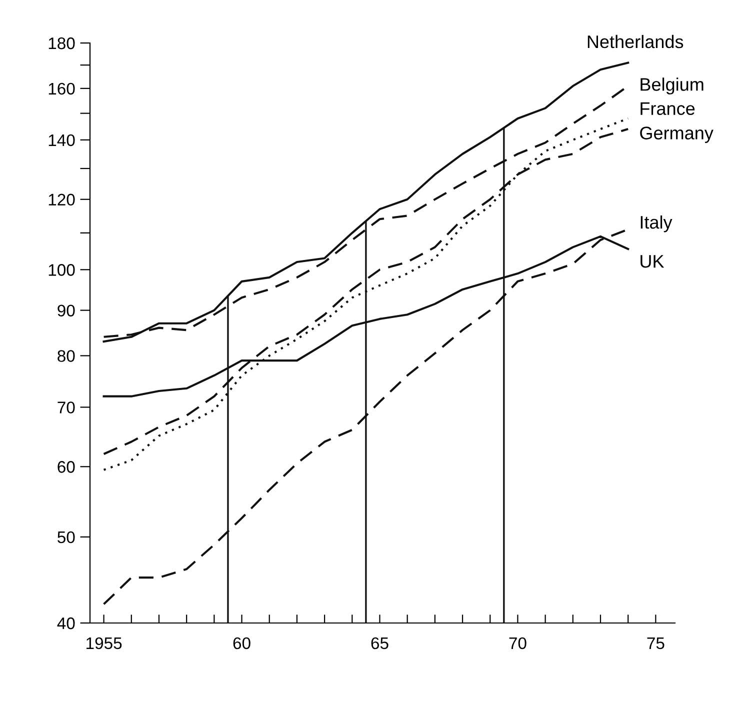 This screenshot has height=705, width=742. Describe the element at coordinates (104, 643) in the screenshot. I see `x-tick-label: 1955` at that location.